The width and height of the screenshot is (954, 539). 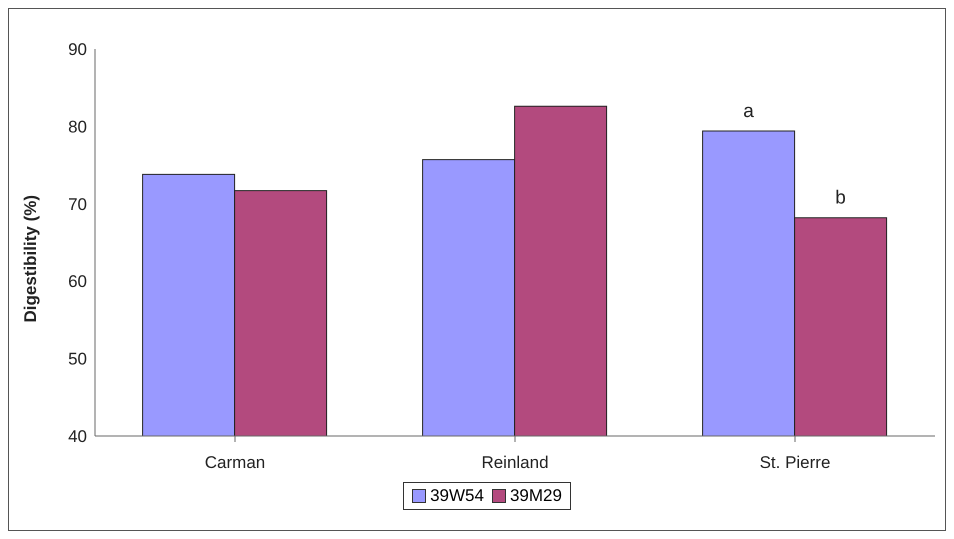 What do you see at coordinates (456, 496) in the screenshot?
I see `legend-label: 39W54` at bounding box center [456, 496].